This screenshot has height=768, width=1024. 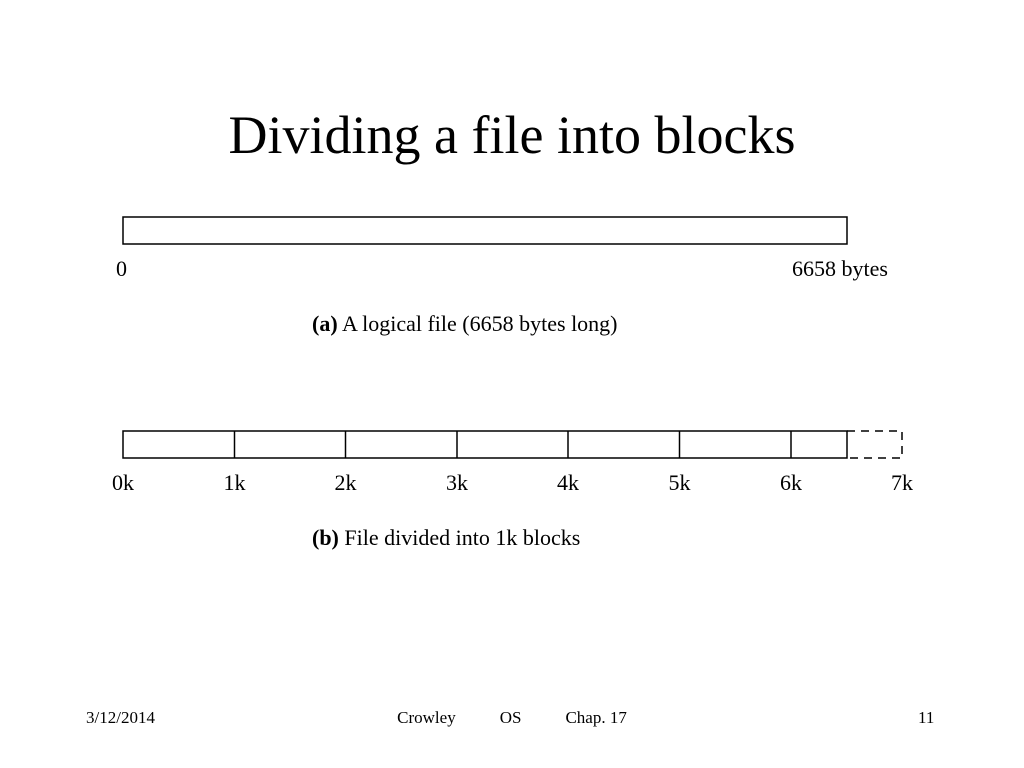 What do you see at coordinates (485, 230) in the screenshot?
I see `logical-file-bar` at bounding box center [485, 230].